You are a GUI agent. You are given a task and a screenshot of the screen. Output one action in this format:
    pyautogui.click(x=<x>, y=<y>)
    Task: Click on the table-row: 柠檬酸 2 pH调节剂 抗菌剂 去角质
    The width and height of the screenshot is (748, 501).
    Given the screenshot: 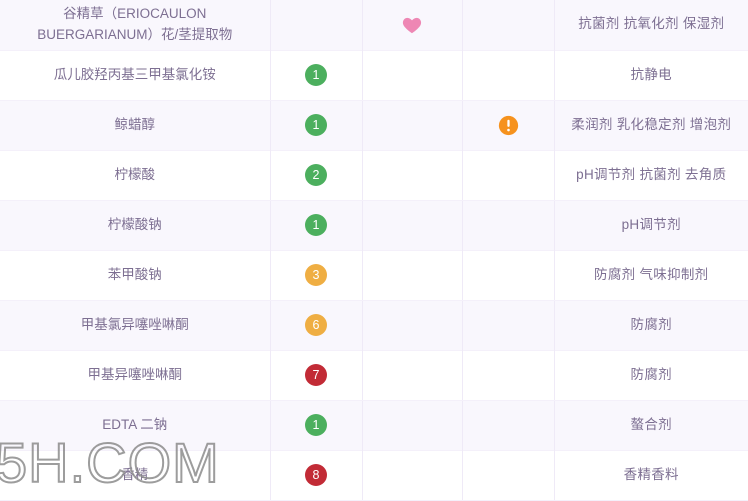 What is the action you would take?
    pyautogui.click(x=374, y=175)
    